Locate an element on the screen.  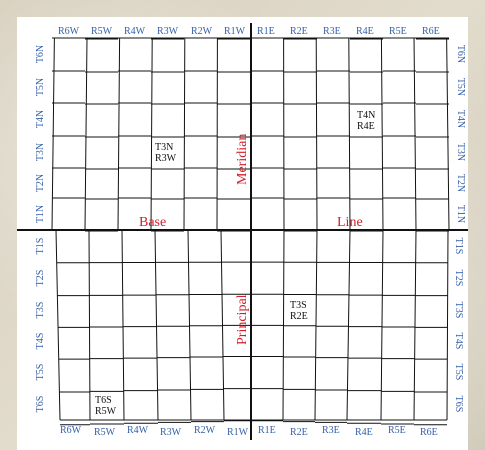
cell-label-line2: R4E is located at coordinates (366, 126).